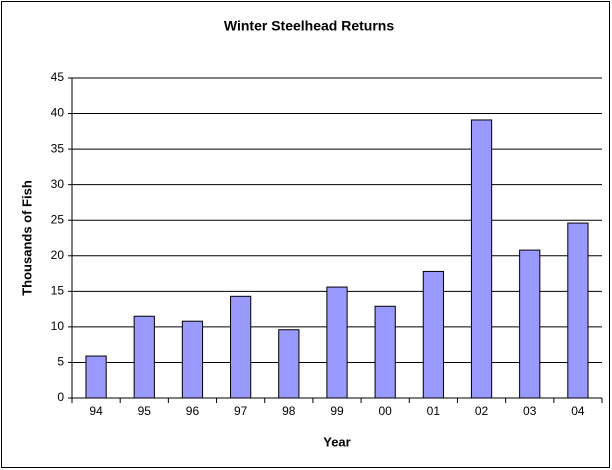  What do you see at coordinates (578, 411) in the screenshot?
I see `x-tick-label: 04` at bounding box center [578, 411].